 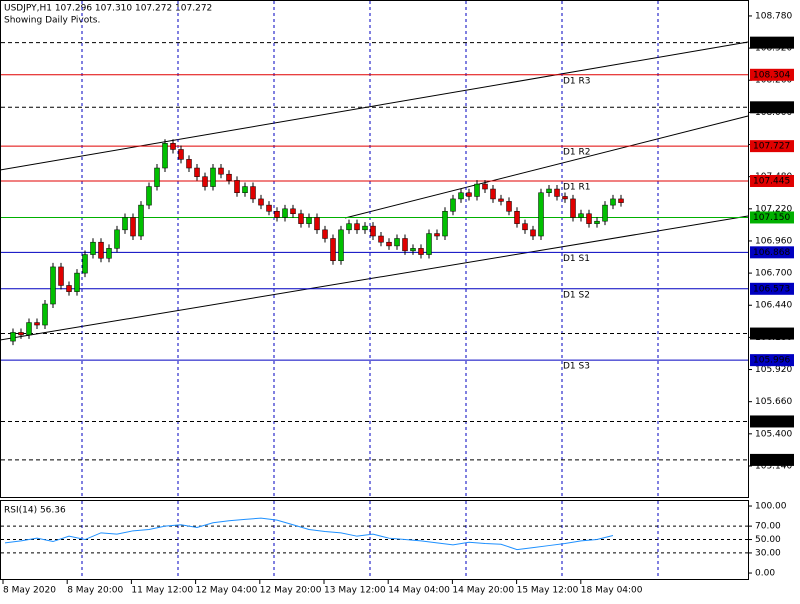 I want to click on y-tick-label: 105.140, so click(x=773, y=466).